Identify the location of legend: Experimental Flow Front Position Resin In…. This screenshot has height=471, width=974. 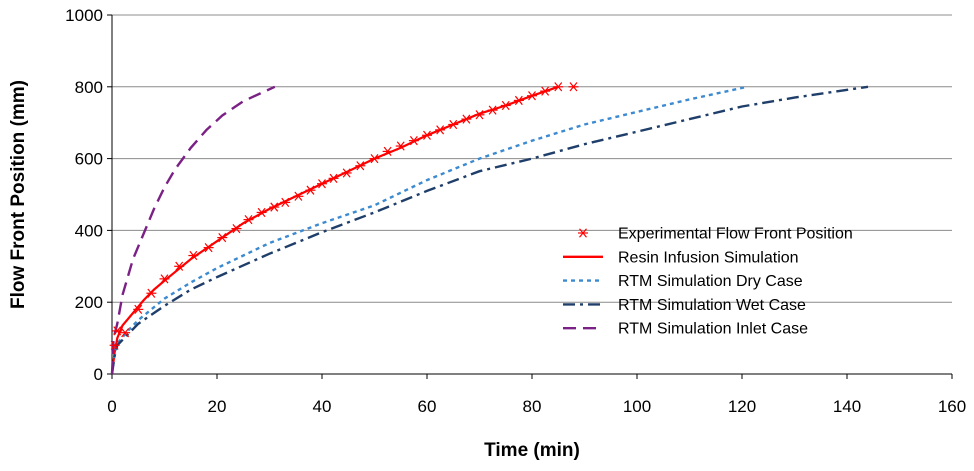
(708, 282).